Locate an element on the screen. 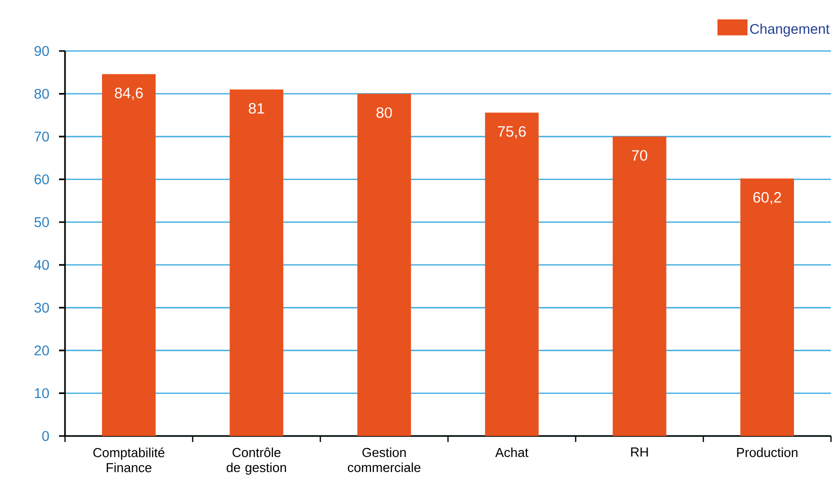 The height and width of the screenshot is (482, 835). y-tick-label: 80 is located at coordinates (41, 93).